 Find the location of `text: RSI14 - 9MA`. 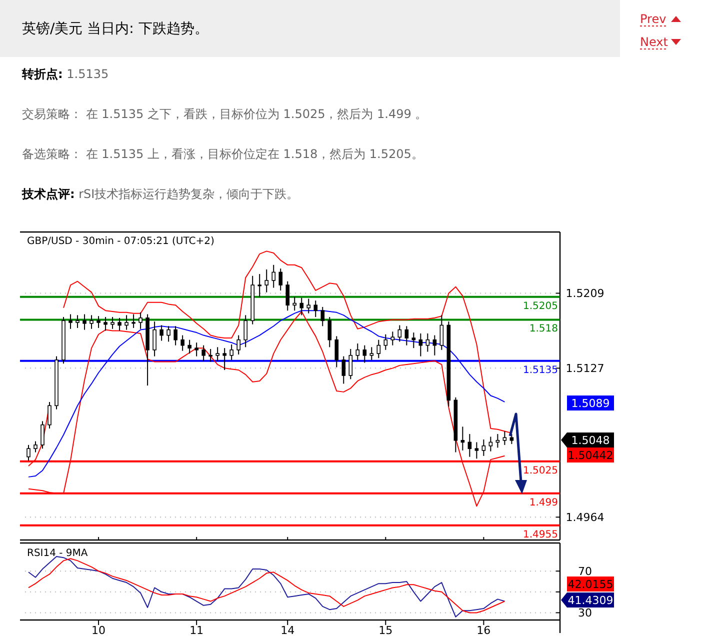

text: RSI14 - 9MA is located at coordinates (57, 553).